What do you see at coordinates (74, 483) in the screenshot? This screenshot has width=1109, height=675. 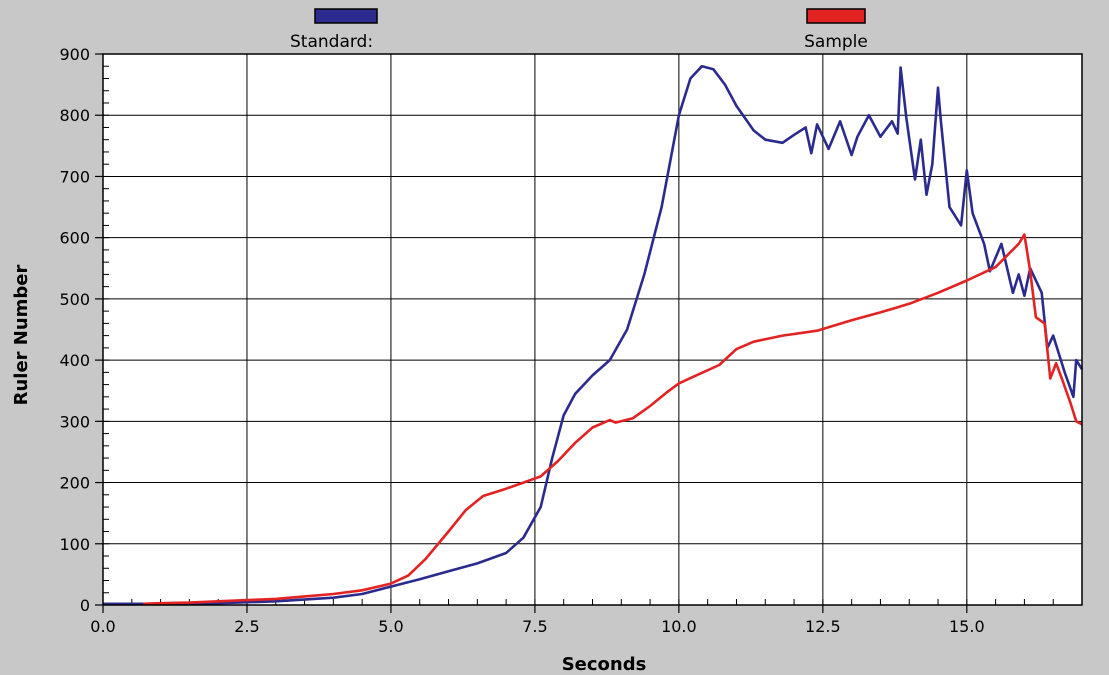 I see `y-tick-label: 200` at bounding box center [74, 483].